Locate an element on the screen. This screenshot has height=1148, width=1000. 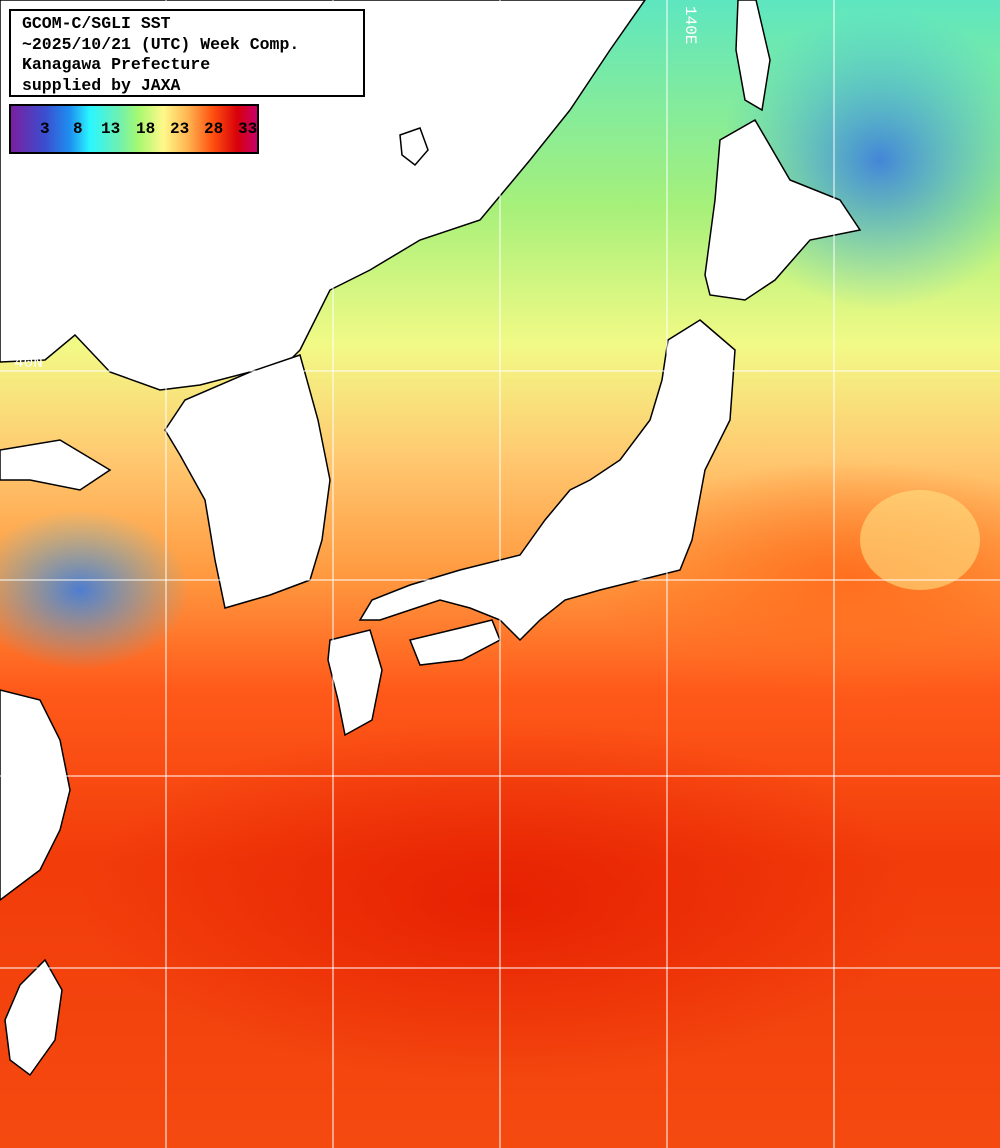
title-region: Kanagawa Prefecture is located at coordinates (116, 64).